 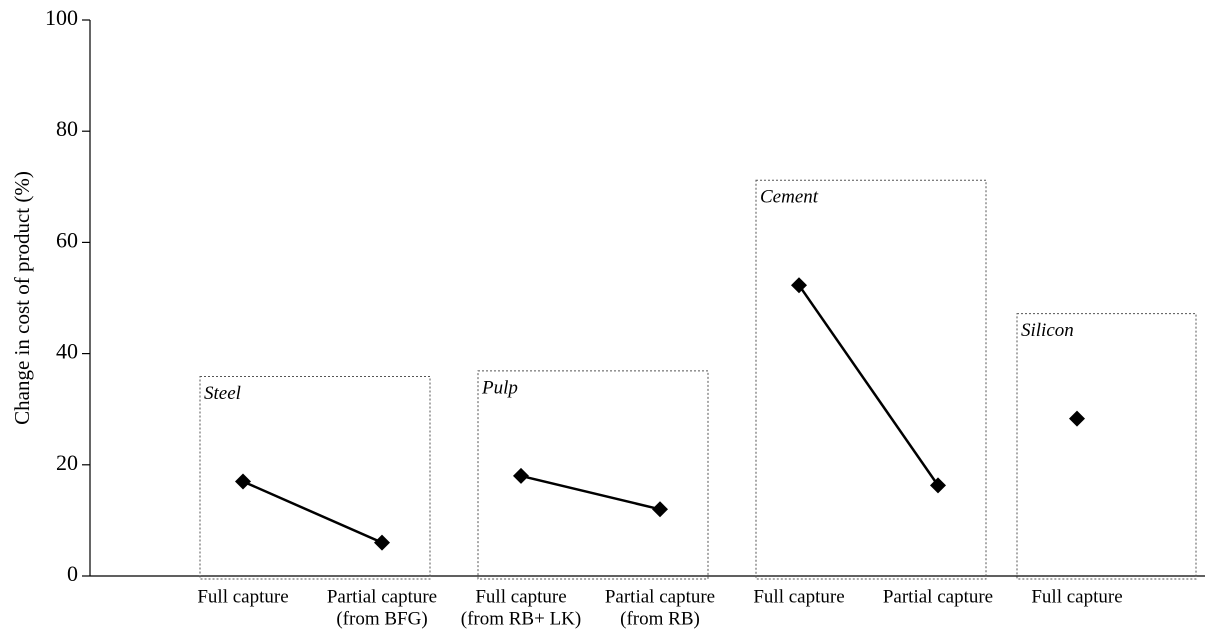 What do you see at coordinates (61, 17) in the screenshot?
I see `y-tick-label: 100` at bounding box center [61, 17].